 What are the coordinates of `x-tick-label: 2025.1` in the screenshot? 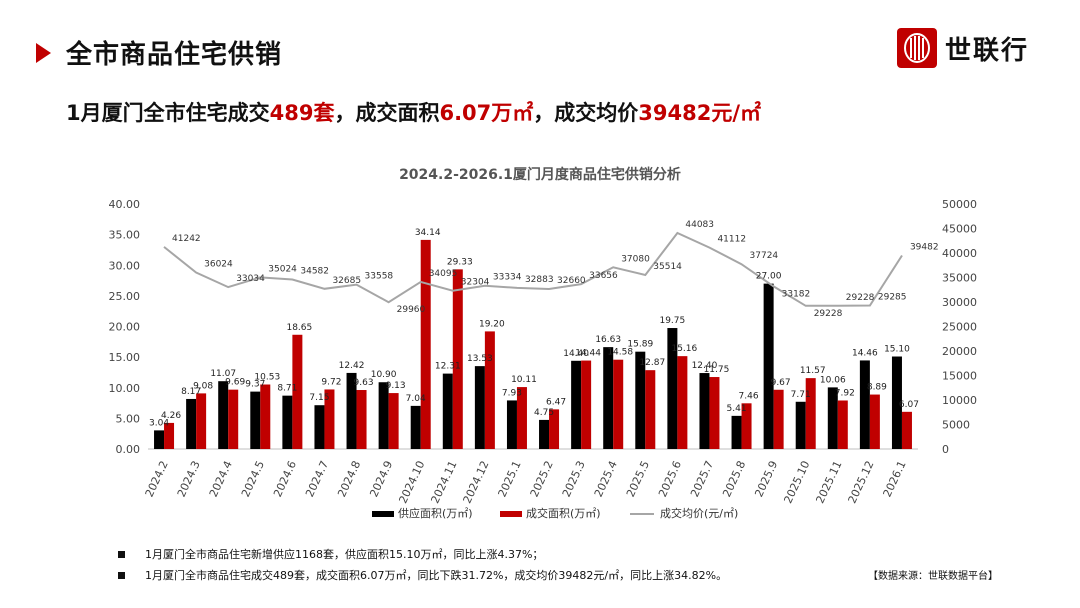 It's located at (510, 479).